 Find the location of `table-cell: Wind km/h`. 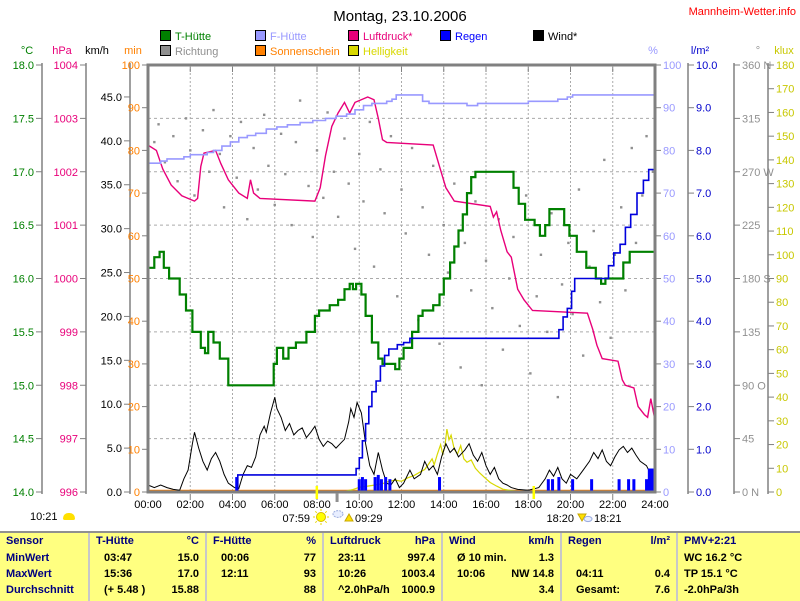

table-cell: Wind km/h is located at coordinates (501, 541).